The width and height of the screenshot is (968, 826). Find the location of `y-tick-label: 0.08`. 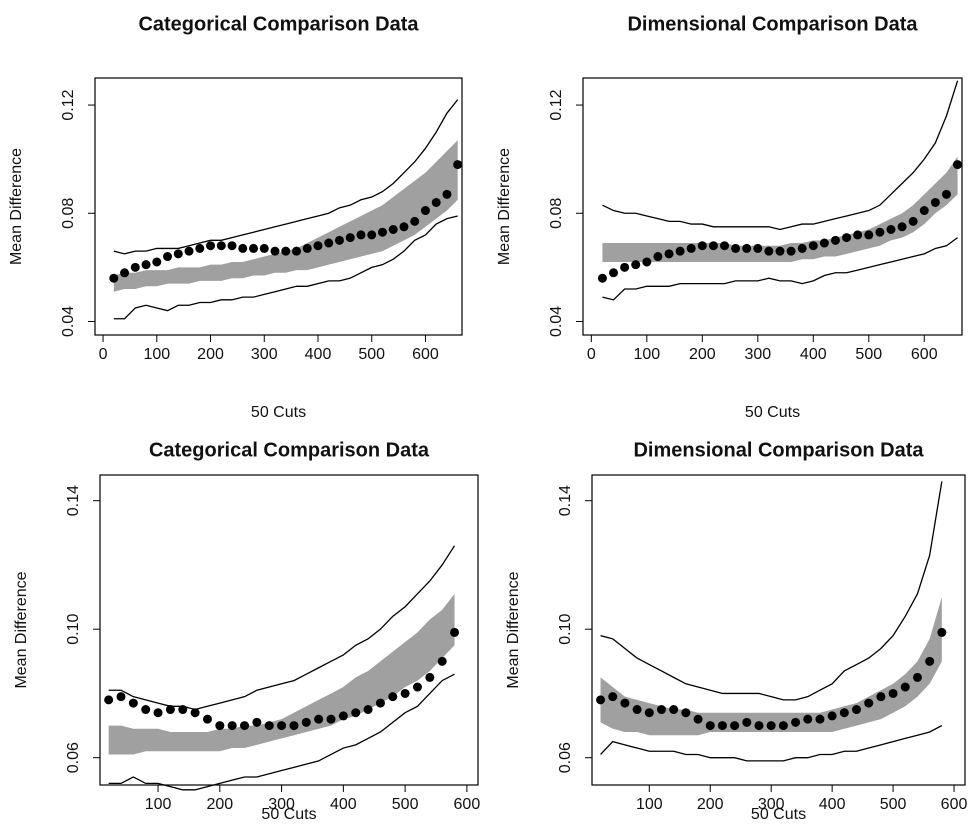

y-tick-label: 0.08 is located at coordinates (68, 213).